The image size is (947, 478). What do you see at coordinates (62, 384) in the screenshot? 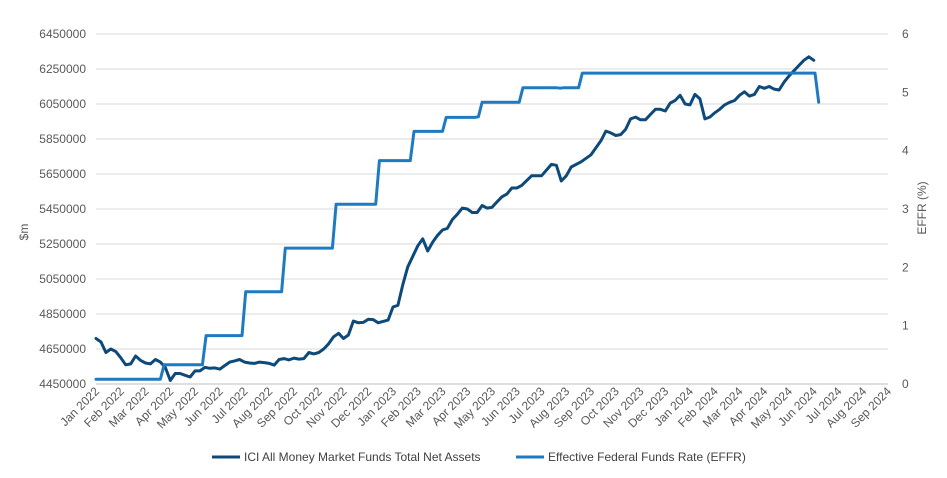
I see `y-left-tick-label: 4450000` at bounding box center [62, 384].